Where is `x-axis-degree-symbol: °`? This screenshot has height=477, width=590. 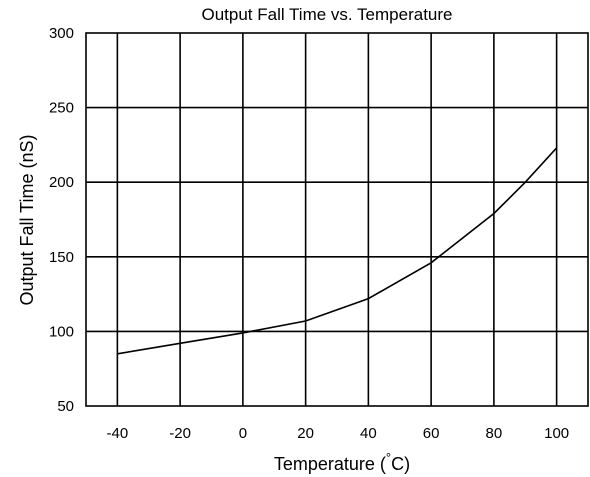 x-axis-degree-symbol: ° is located at coordinates (388, 457).